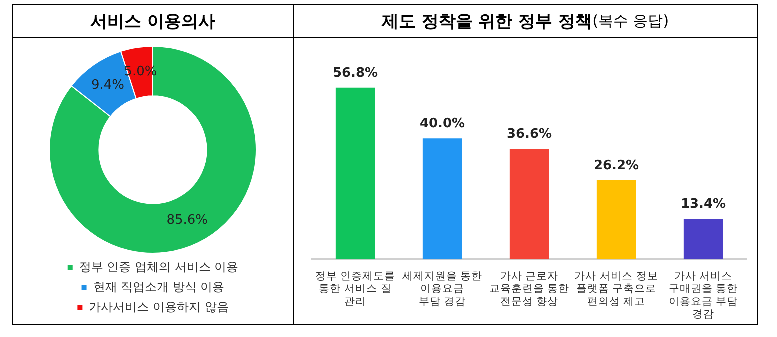 This screenshot has width=777, height=337. I want to click on data-label: 26.2%, so click(617, 166).